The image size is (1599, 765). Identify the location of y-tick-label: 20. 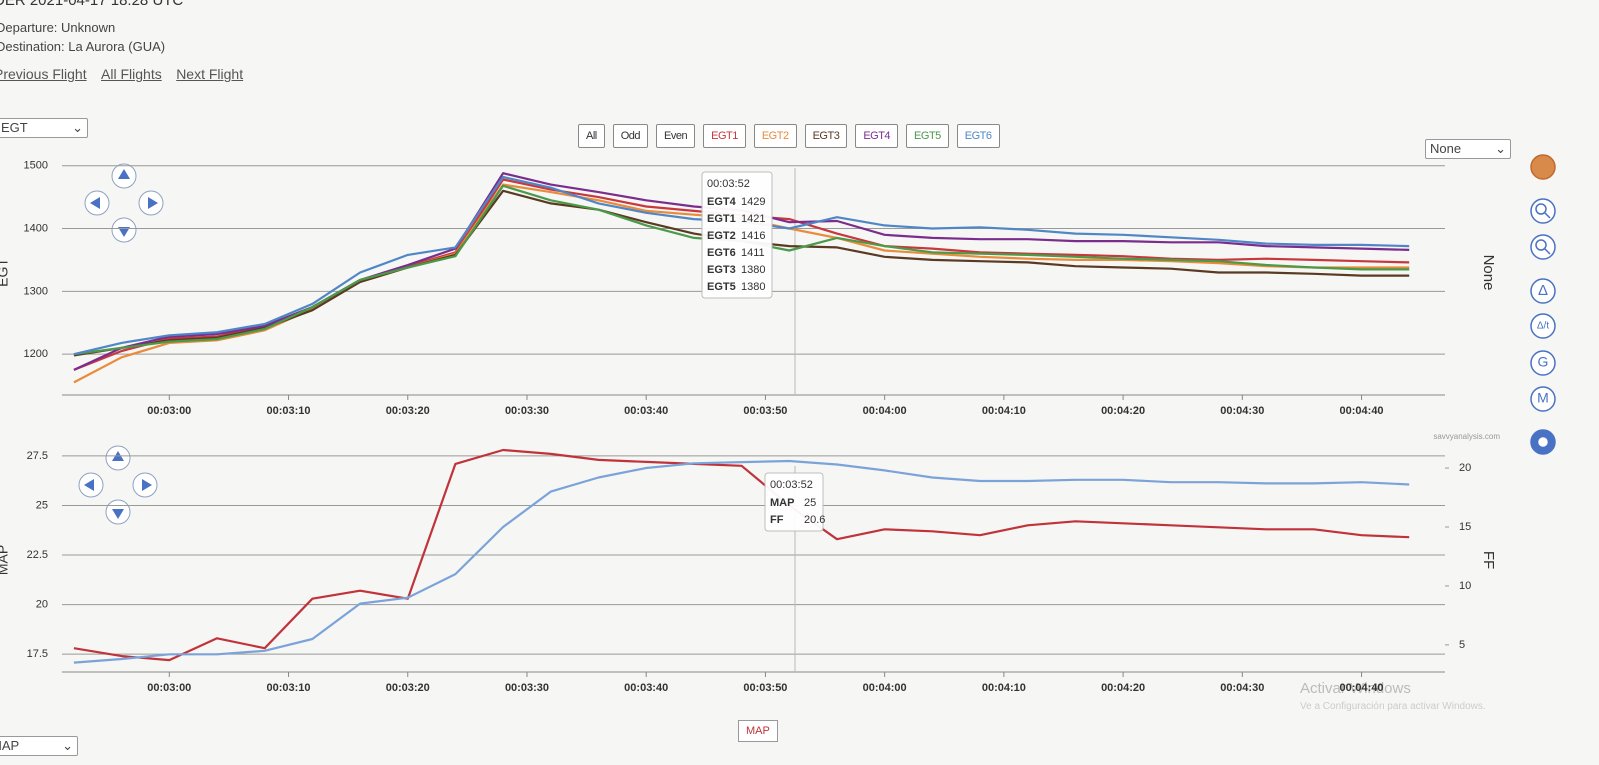
(42, 605).